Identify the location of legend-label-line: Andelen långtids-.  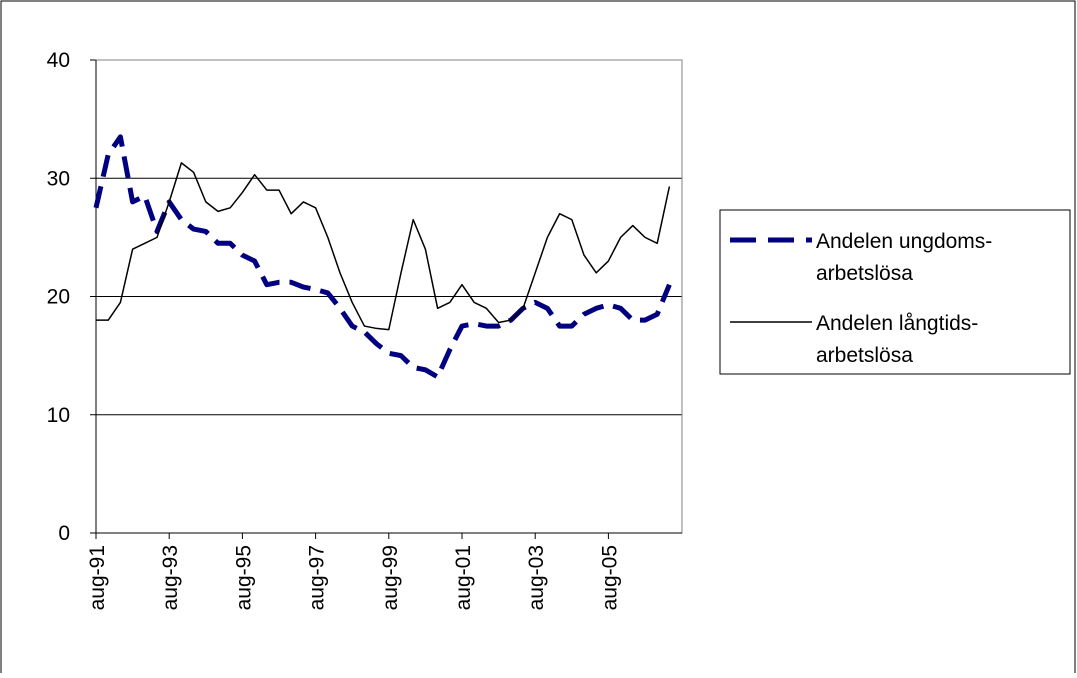
(897, 323).